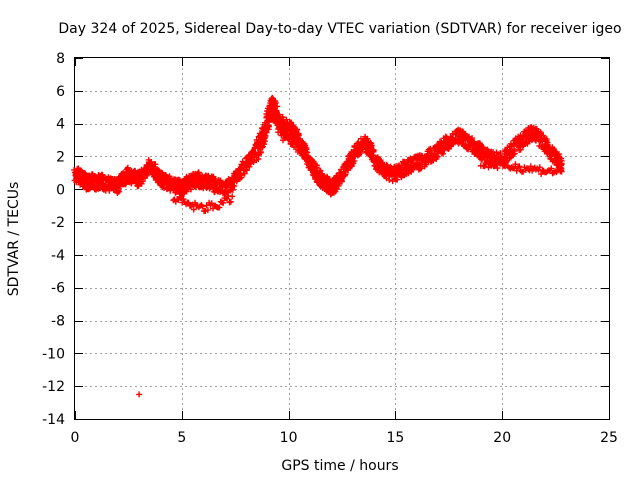 The image size is (640, 480). I want to click on x-tick-label: 15, so click(395, 438).